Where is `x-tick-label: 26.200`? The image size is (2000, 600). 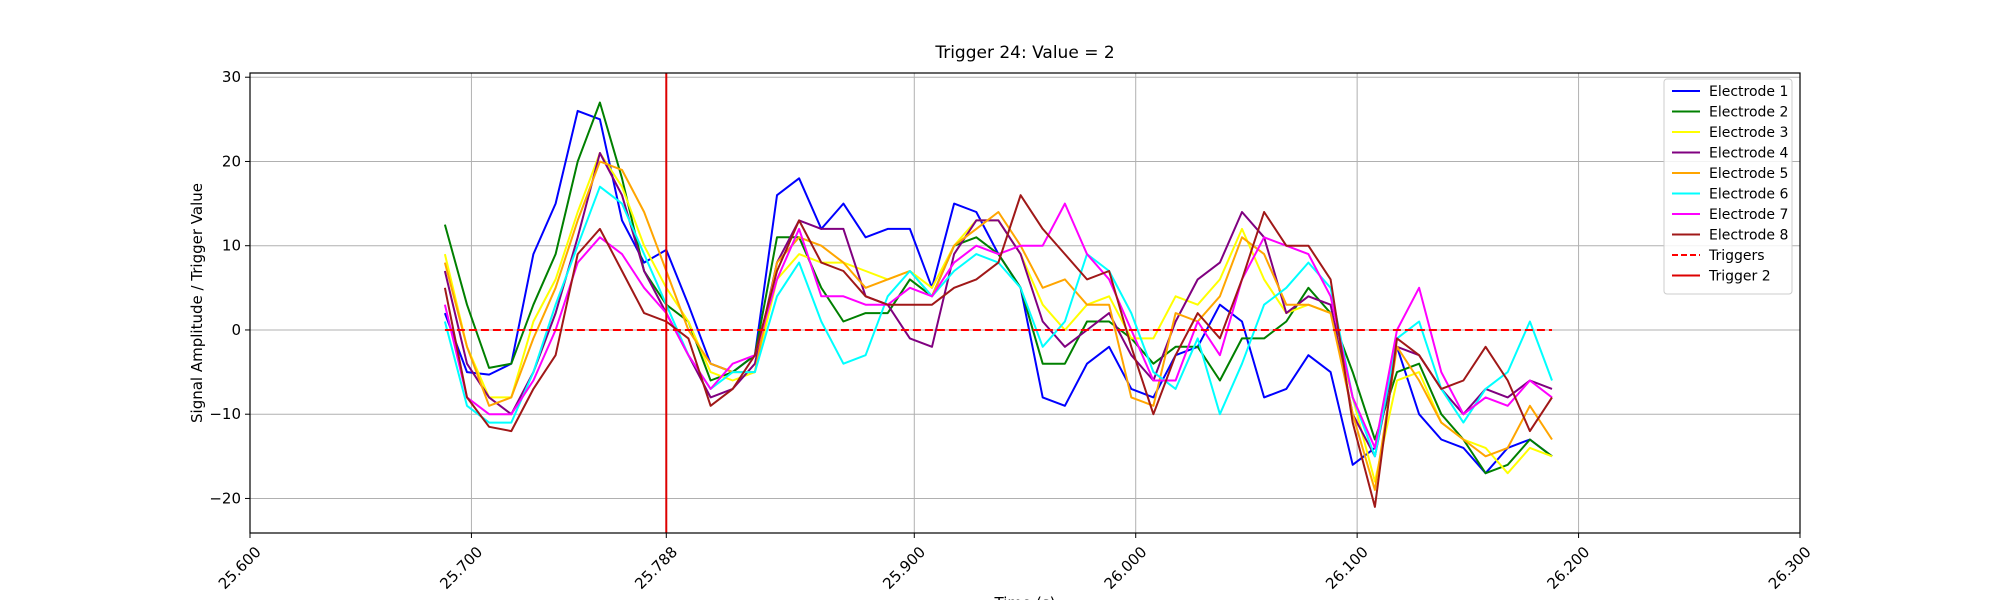 x-tick-label: 26.200 is located at coordinates (1568, 568).